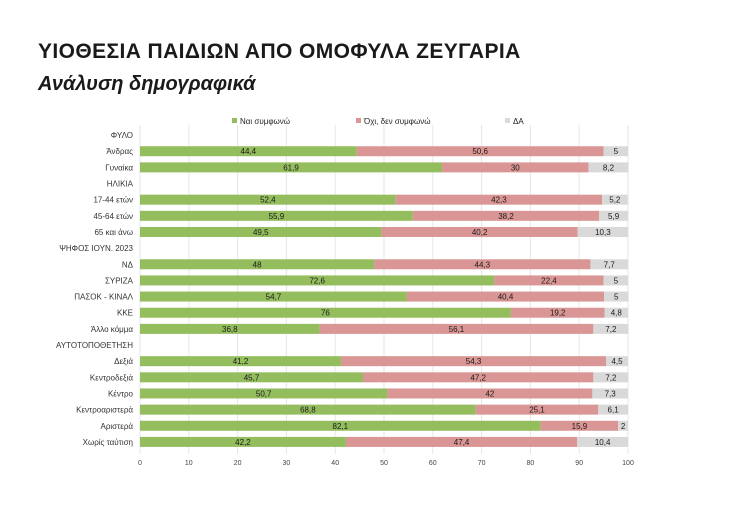 This screenshot has height=506, width=742. What do you see at coordinates (507, 120) in the screenshot?
I see `legend-swatch-dk` at bounding box center [507, 120].